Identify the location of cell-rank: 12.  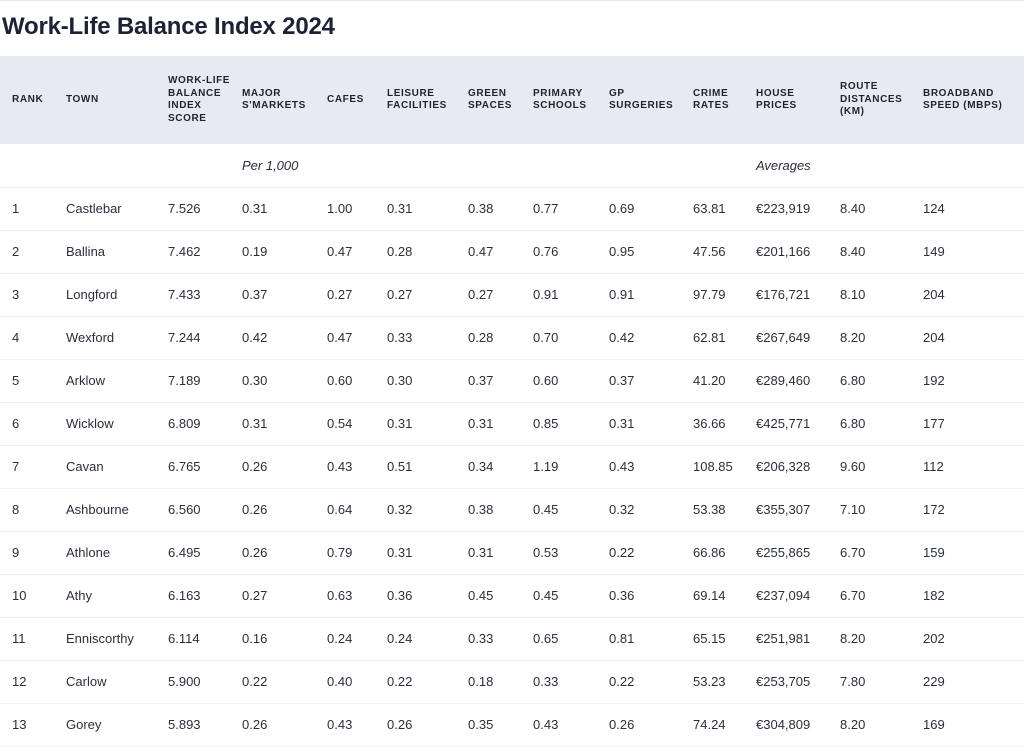
(33, 682).